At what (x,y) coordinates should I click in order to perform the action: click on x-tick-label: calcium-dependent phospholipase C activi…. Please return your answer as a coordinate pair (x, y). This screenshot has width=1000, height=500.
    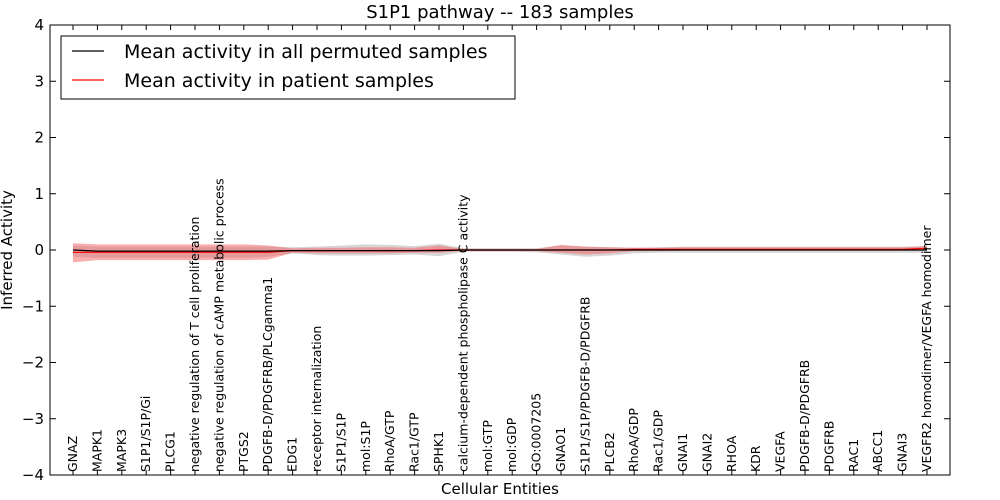
    Looking at the image, I should click on (462, 333).